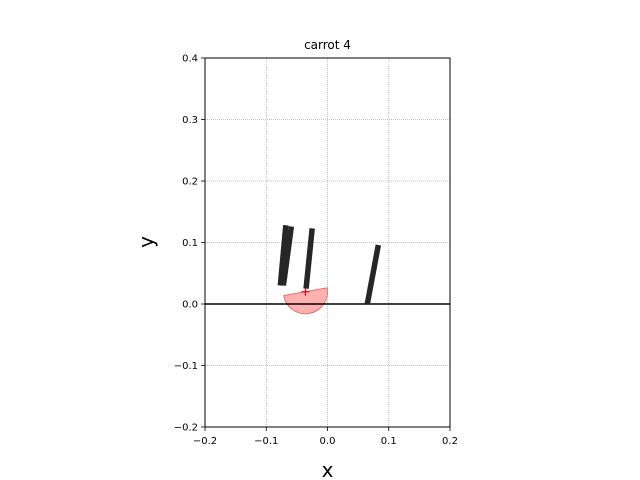 The image size is (640, 480). Describe the element at coordinates (146, 242) in the screenshot. I see `y-axis-label: y` at that location.